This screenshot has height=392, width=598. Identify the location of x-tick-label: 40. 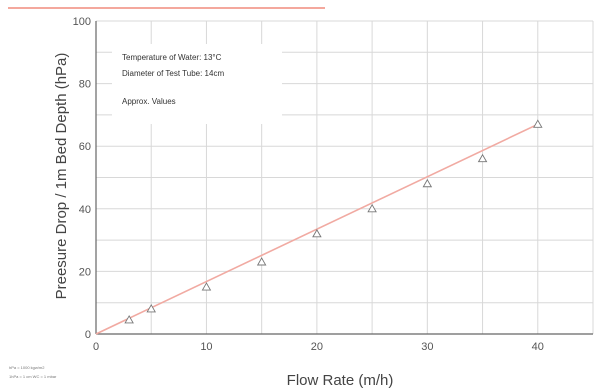
(538, 347).